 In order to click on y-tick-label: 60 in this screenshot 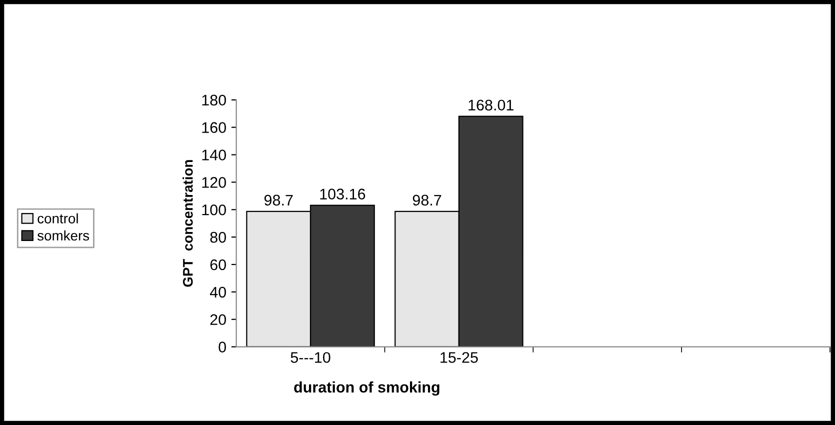, I will do `click(218, 264)`.